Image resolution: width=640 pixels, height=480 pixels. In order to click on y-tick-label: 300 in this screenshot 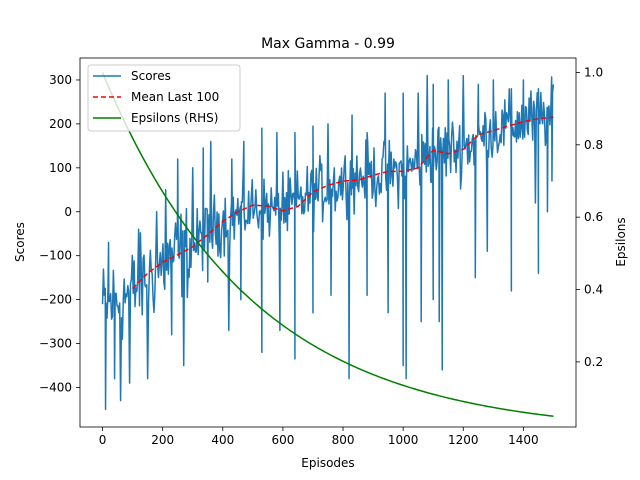, I will do `click(60, 80)`.